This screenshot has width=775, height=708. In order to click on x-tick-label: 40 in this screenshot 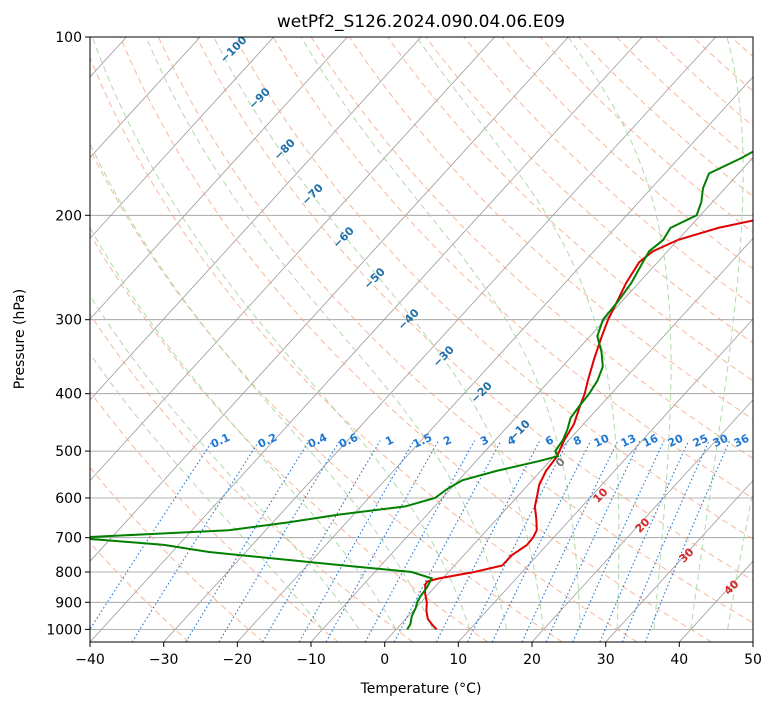, I will do `click(679, 660)`.